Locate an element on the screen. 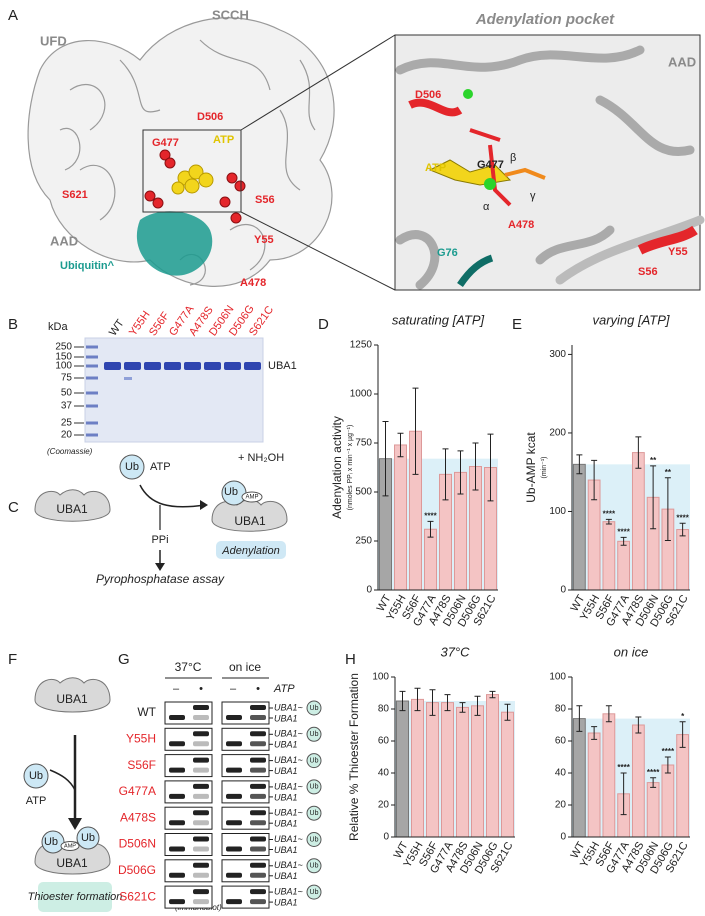 This screenshot has height=916, width=705. marker-band is located at coordinates (92, 366).